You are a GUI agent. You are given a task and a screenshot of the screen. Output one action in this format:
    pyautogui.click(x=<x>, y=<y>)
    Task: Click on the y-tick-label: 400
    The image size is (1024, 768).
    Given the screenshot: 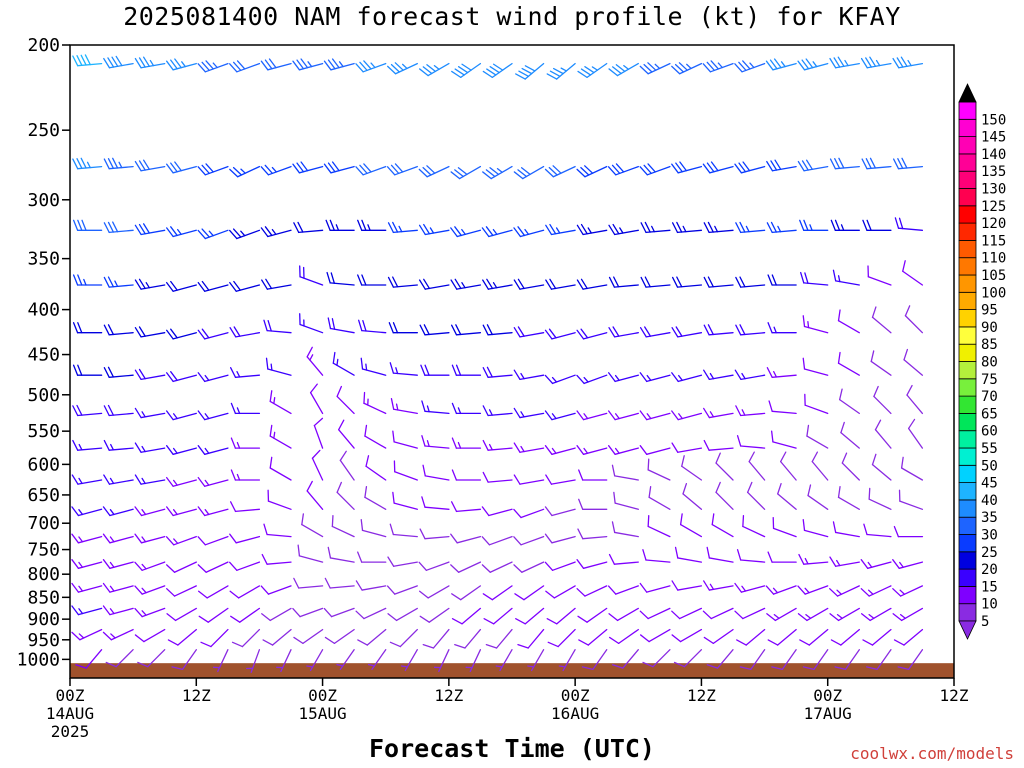 What is the action you would take?
    pyautogui.click(x=43, y=310)
    